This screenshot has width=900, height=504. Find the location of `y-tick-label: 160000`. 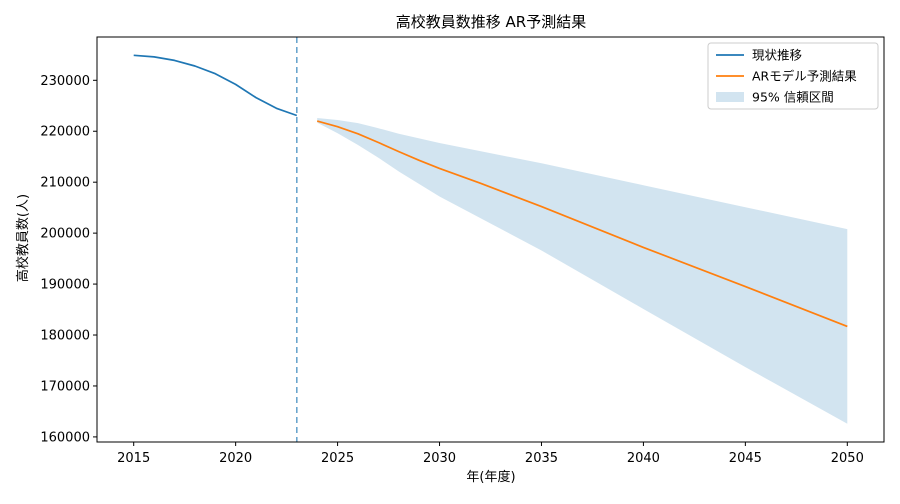

y-tick-label: 160000 is located at coordinates (65, 437).